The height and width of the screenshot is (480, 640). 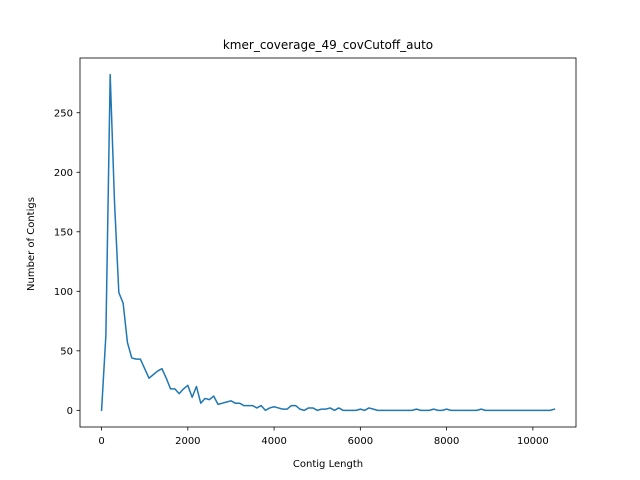 I want to click on y-tick-label: 100, so click(x=63, y=292).